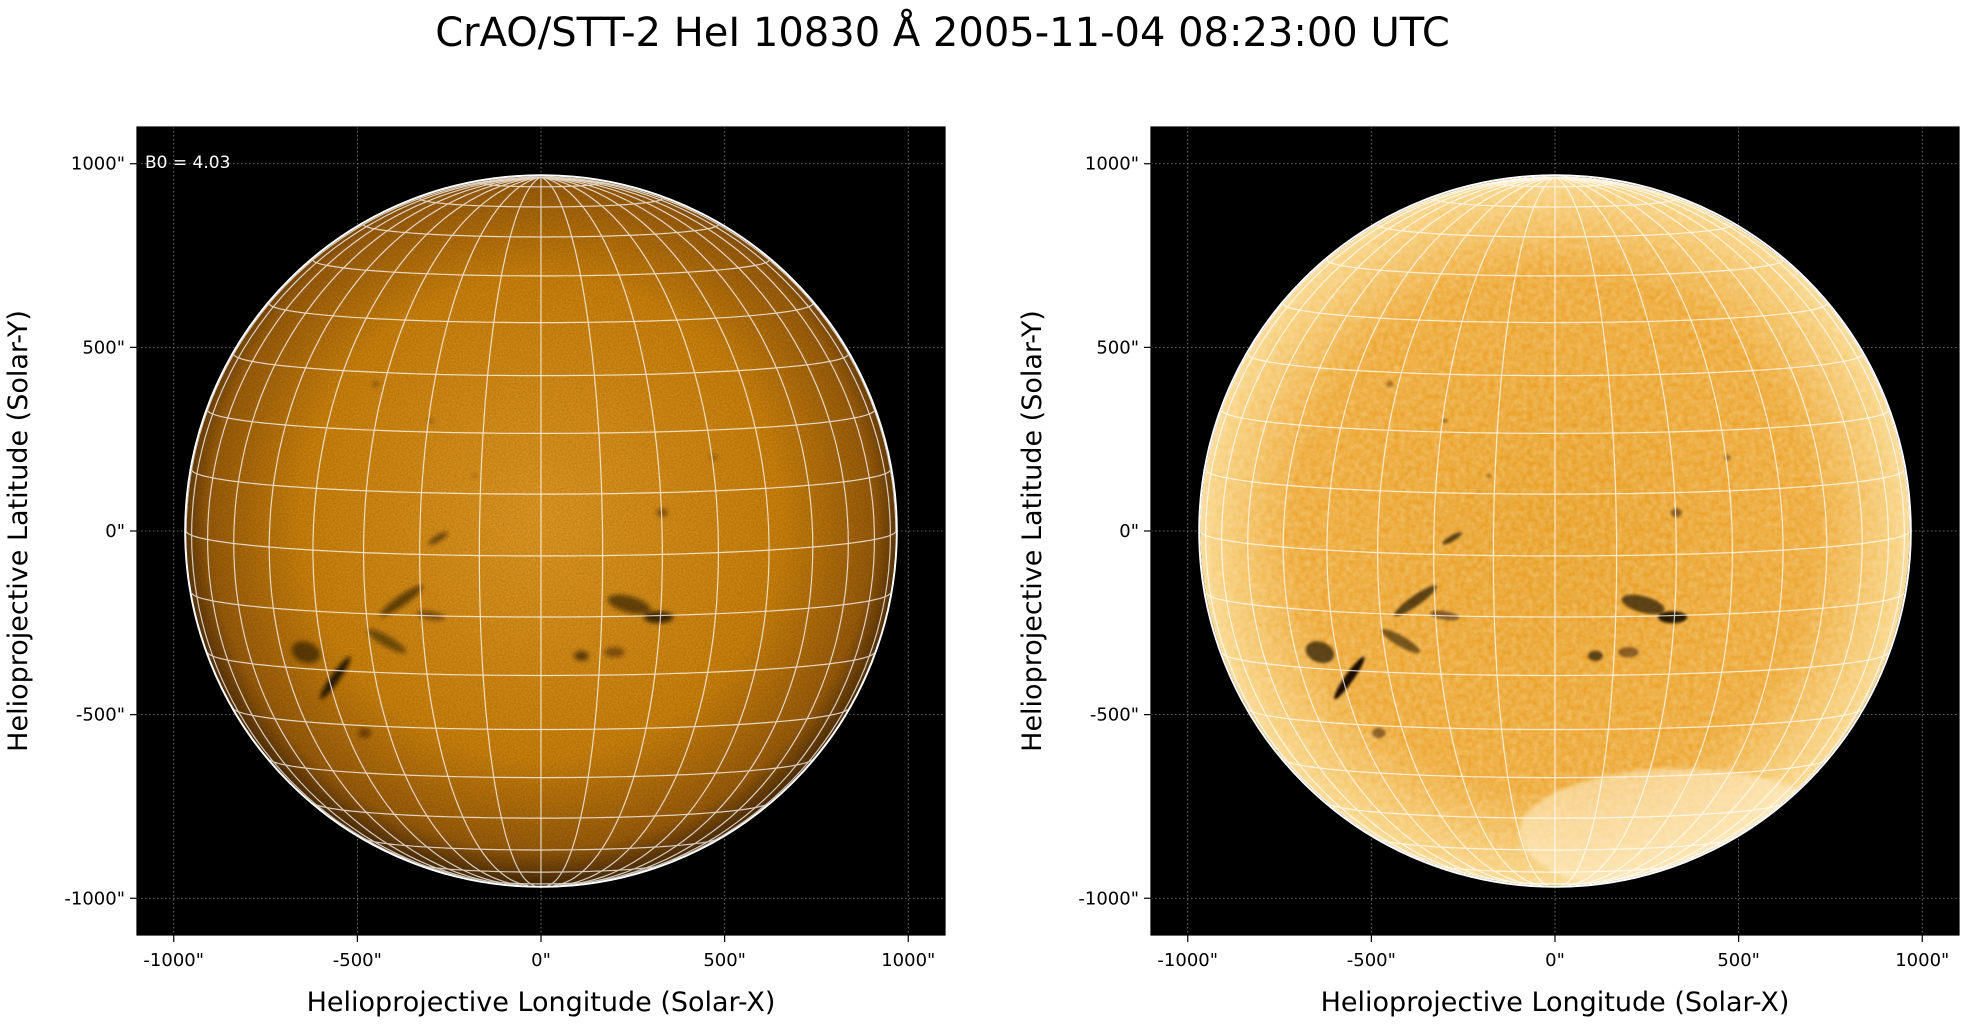  What do you see at coordinates (1108, 898) in the screenshot?
I see `y-tick-label: -1000"` at bounding box center [1108, 898].